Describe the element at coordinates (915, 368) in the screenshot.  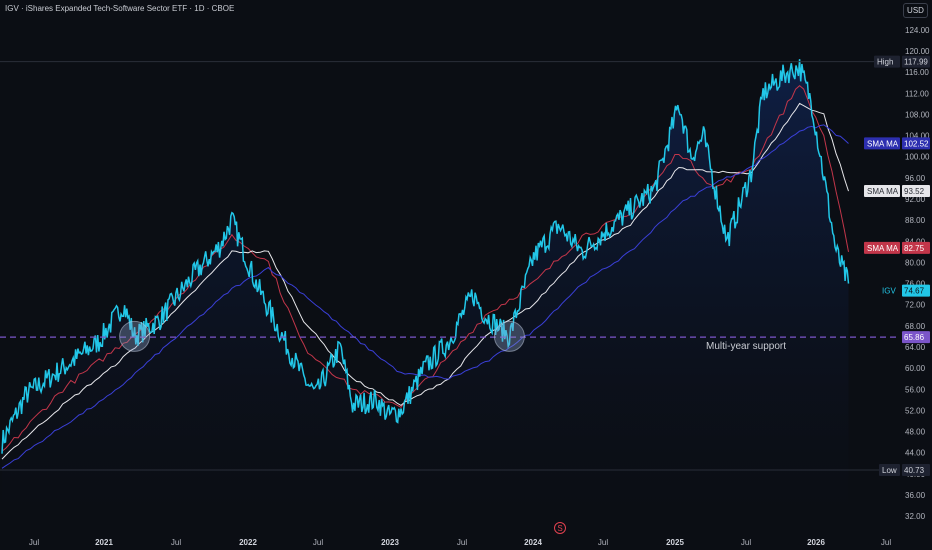
I see `y-tick-label: 60.00` at that location.